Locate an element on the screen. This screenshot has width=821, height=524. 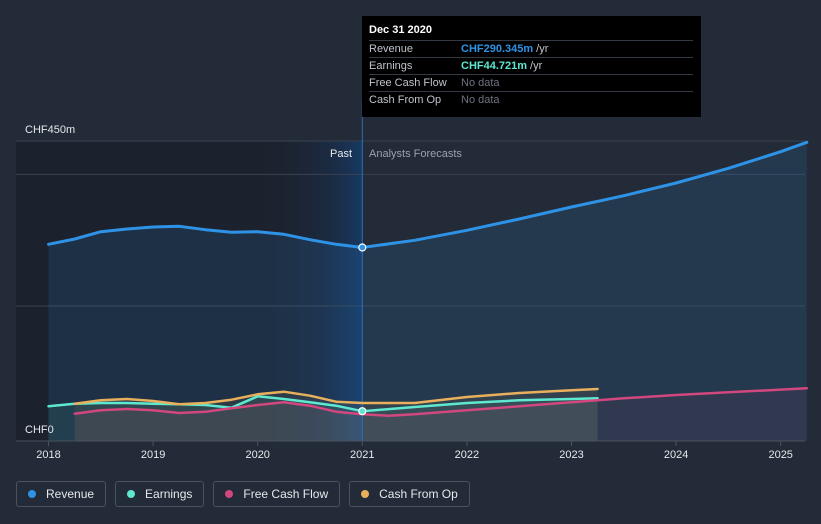
y-axis-bottom-label: CHF0 is located at coordinates (39, 430).